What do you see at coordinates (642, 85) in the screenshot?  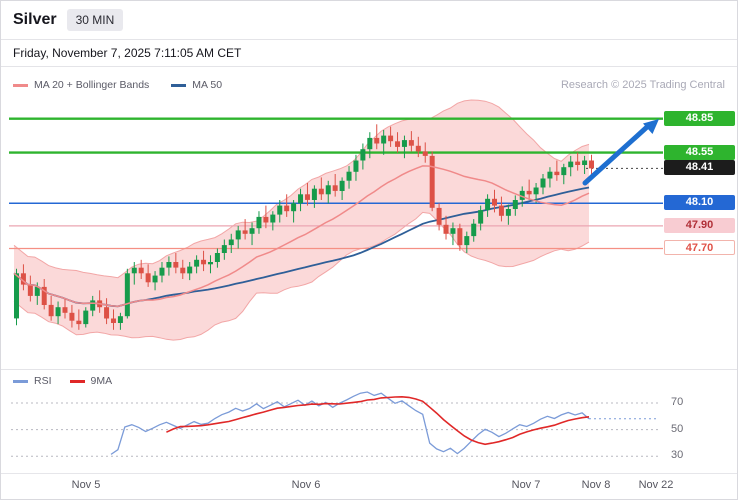 I see `research-credit: Research © 2025 Trading Central` at bounding box center [642, 85].